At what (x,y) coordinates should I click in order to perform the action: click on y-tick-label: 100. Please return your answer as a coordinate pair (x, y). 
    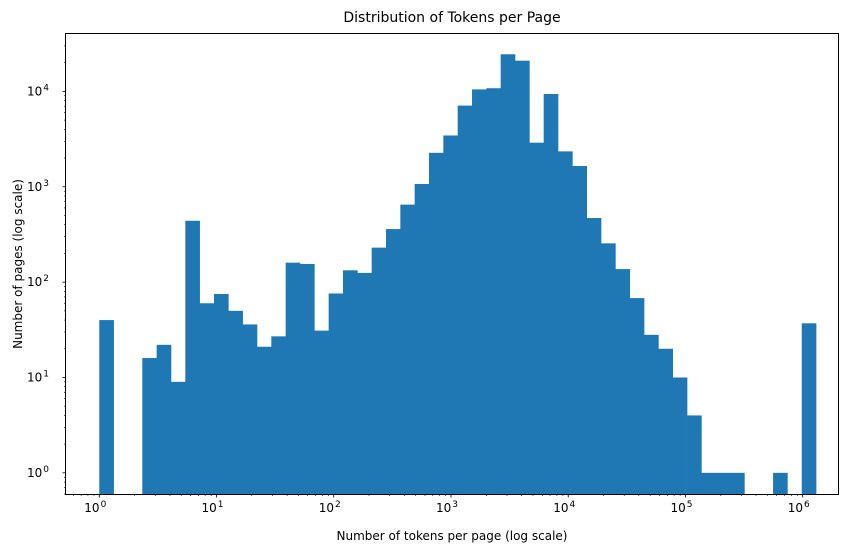
    Looking at the image, I should click on (38, 472).